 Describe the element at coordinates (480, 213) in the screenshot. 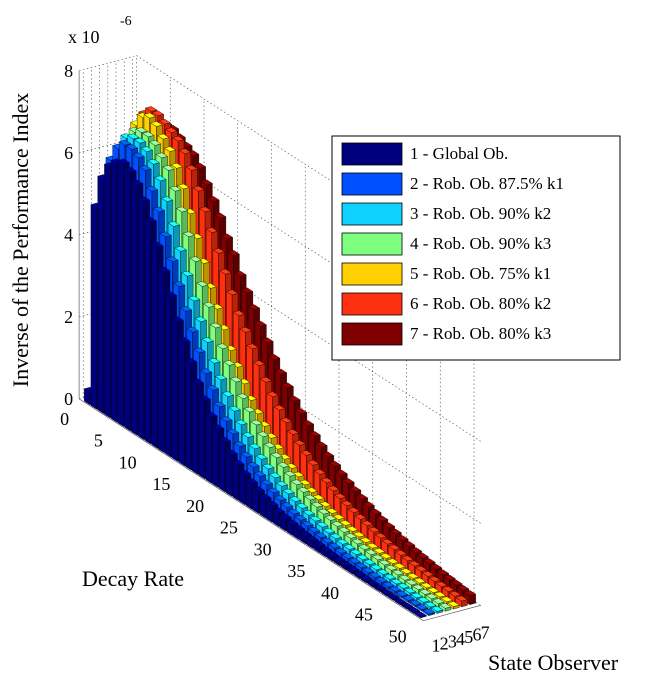

I see `legend-entry: 3 - Rob. Ob. 90% k2` at that location.